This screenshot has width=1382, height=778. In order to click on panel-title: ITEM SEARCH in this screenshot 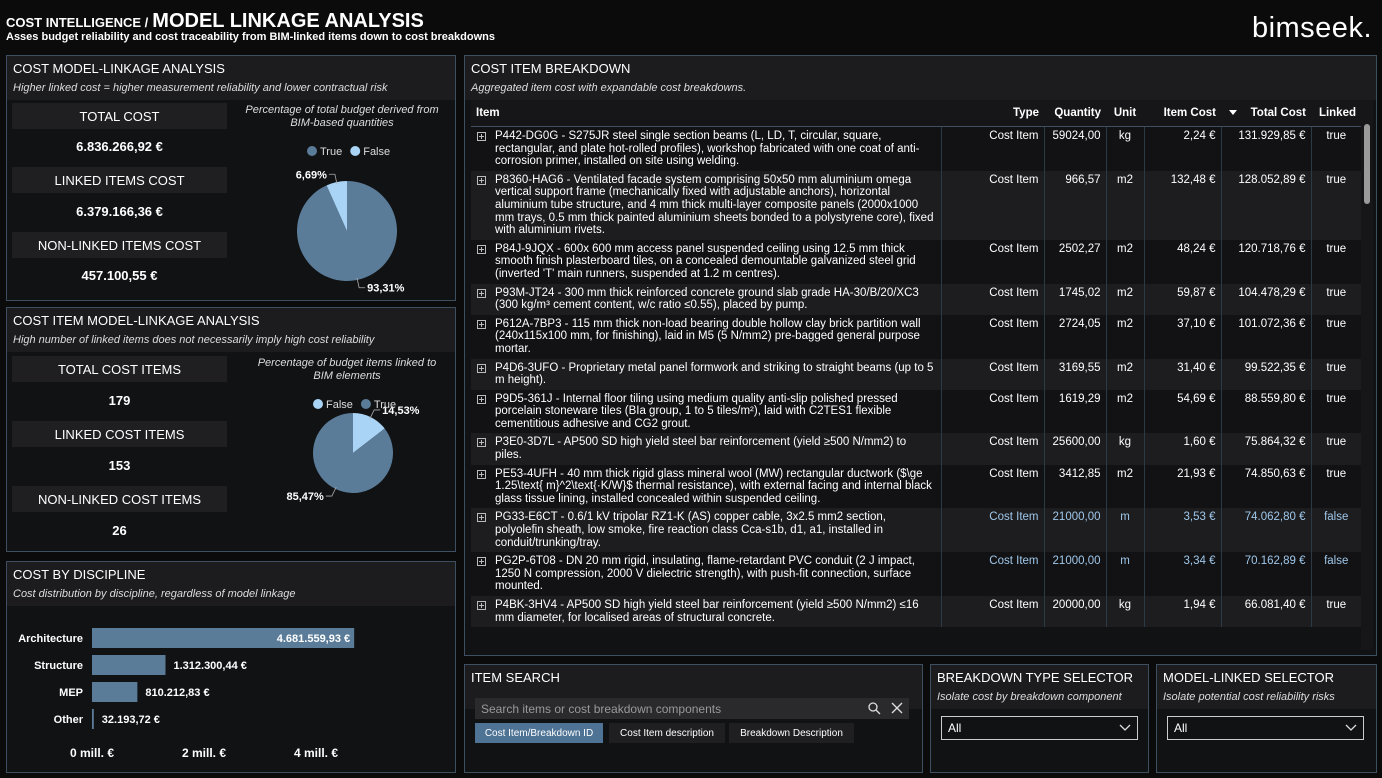, I will do `click(515, 677)`.